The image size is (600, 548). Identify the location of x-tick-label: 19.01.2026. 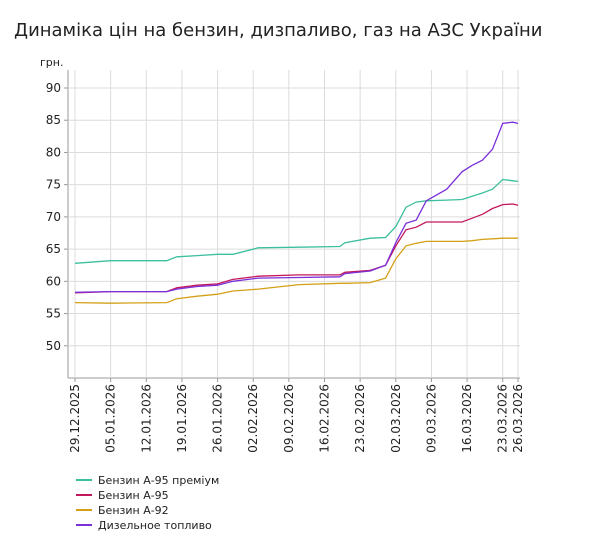
(182, 418).